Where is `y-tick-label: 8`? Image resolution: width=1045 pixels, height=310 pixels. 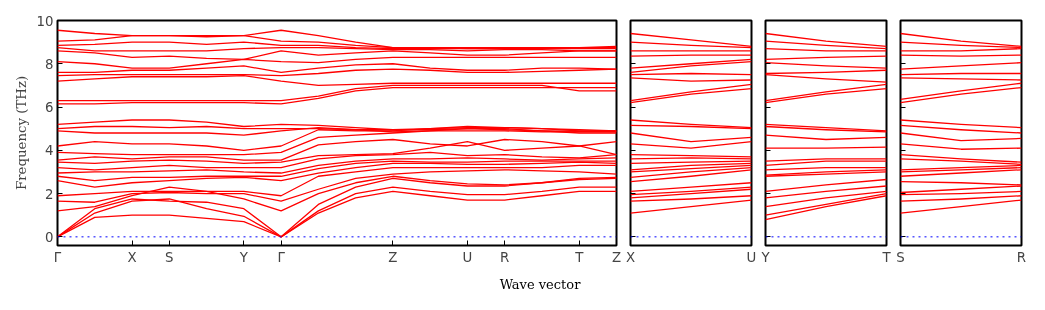 y-tick-label: 8 is located at coordinates (49, 64).